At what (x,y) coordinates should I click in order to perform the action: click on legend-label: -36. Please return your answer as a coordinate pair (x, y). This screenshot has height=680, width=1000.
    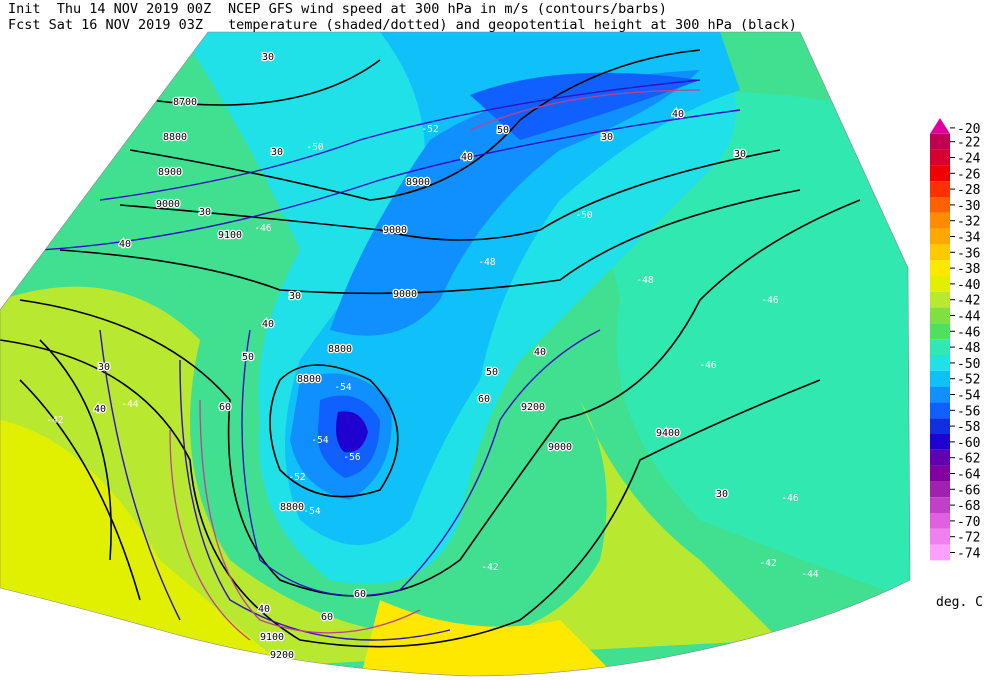
    Looking at the image, I should click on (968, 253).